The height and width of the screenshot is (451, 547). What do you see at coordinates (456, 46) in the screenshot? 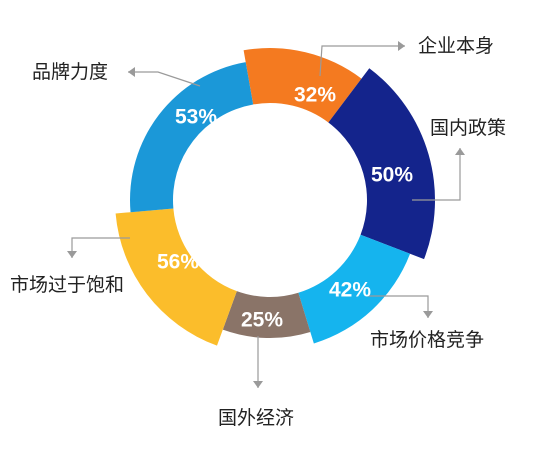
I see `slice-1-category-label: 企业本身` at bounding box center [456, 46].